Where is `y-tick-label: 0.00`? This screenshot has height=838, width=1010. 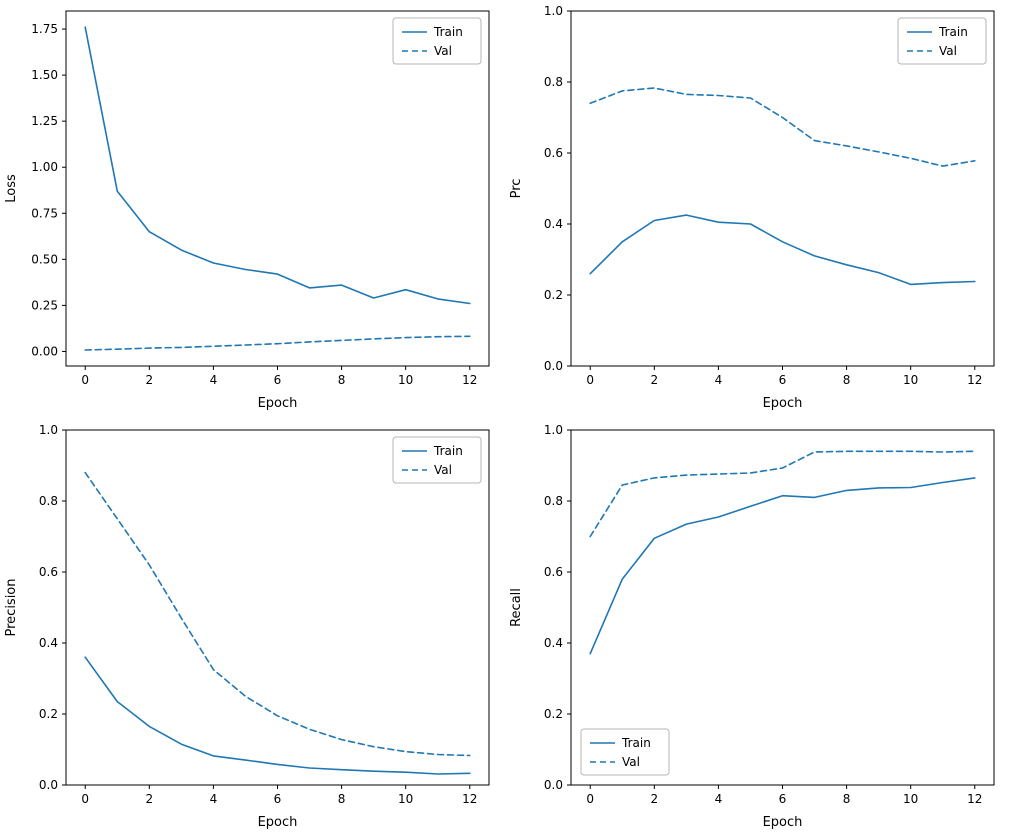
y-tick-label: 0.00 is located at coordinates (44, 351).